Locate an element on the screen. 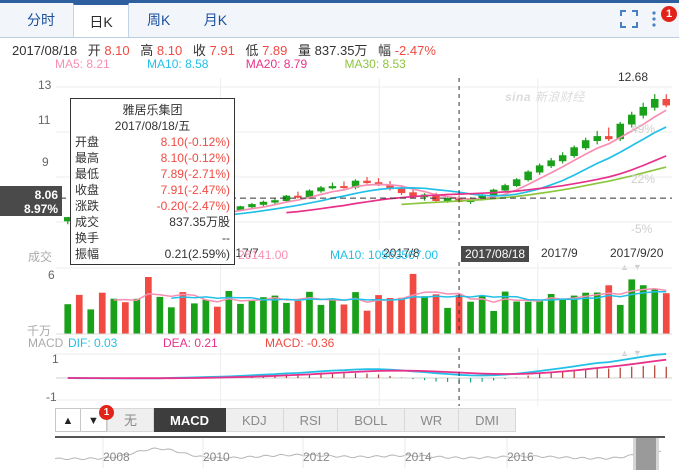  close-label: 收 is located at coordinates (199, 50).